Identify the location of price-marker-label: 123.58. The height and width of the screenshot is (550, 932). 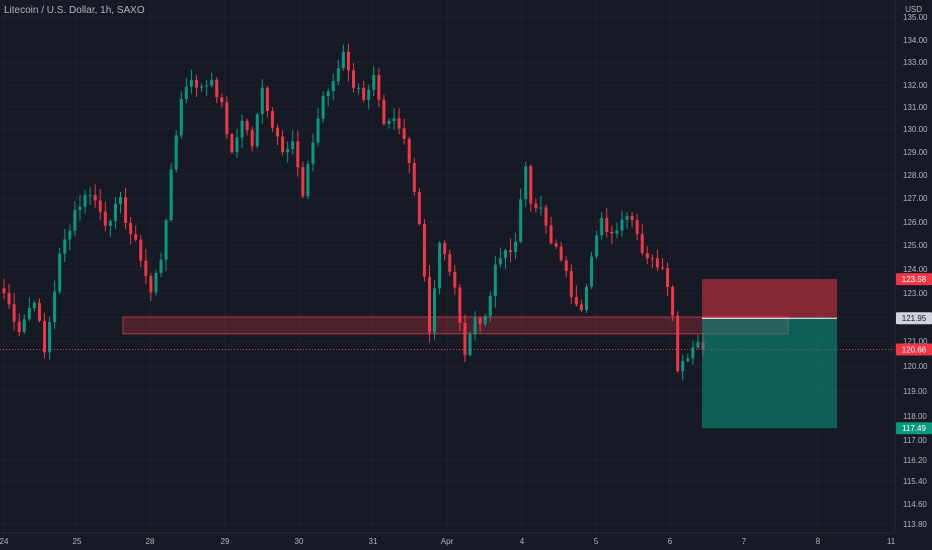
(914, 279).